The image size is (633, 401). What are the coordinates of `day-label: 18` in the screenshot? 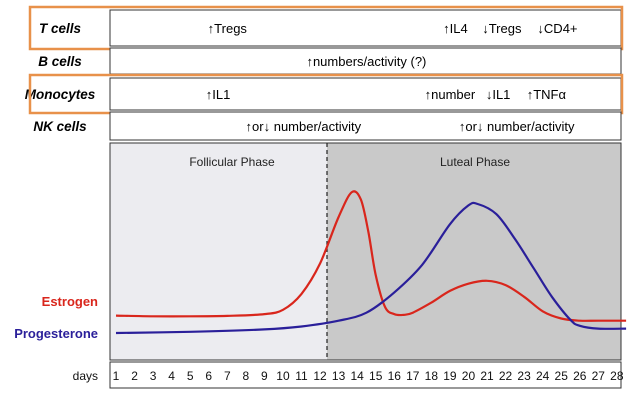 It's located at (432, 376).